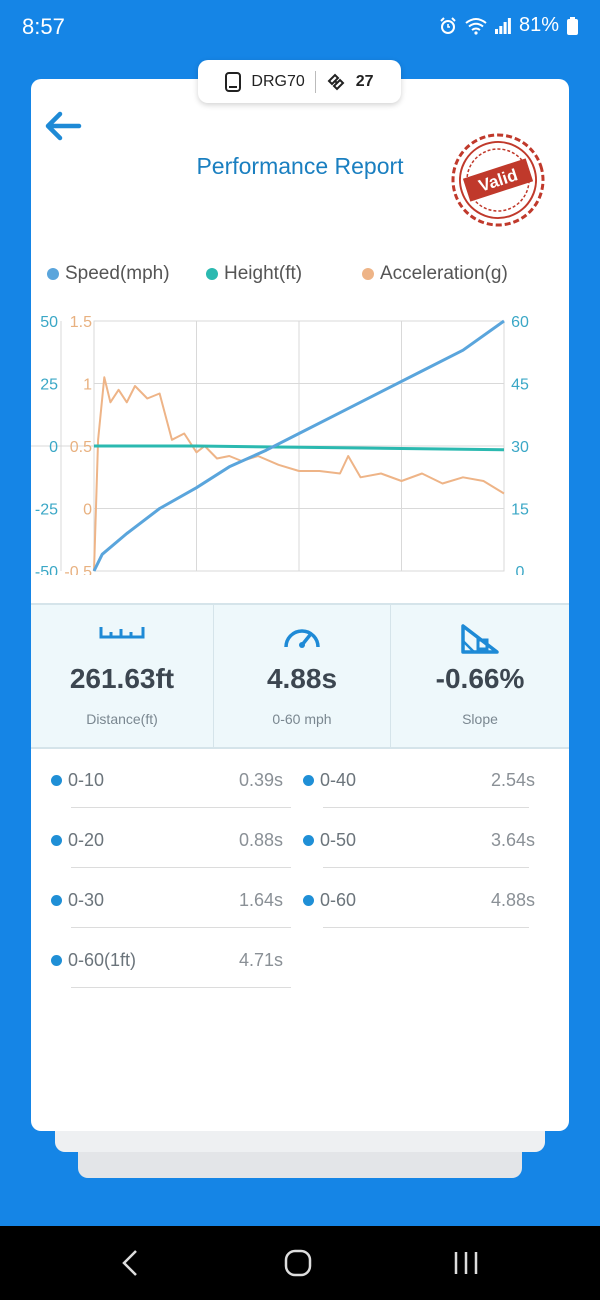 This screenshot has height=1300, width=600. What do you see at coordinates (338, 780) in the screenshot?
I see `split-label: 0-40` at bounding box center [338, 780].